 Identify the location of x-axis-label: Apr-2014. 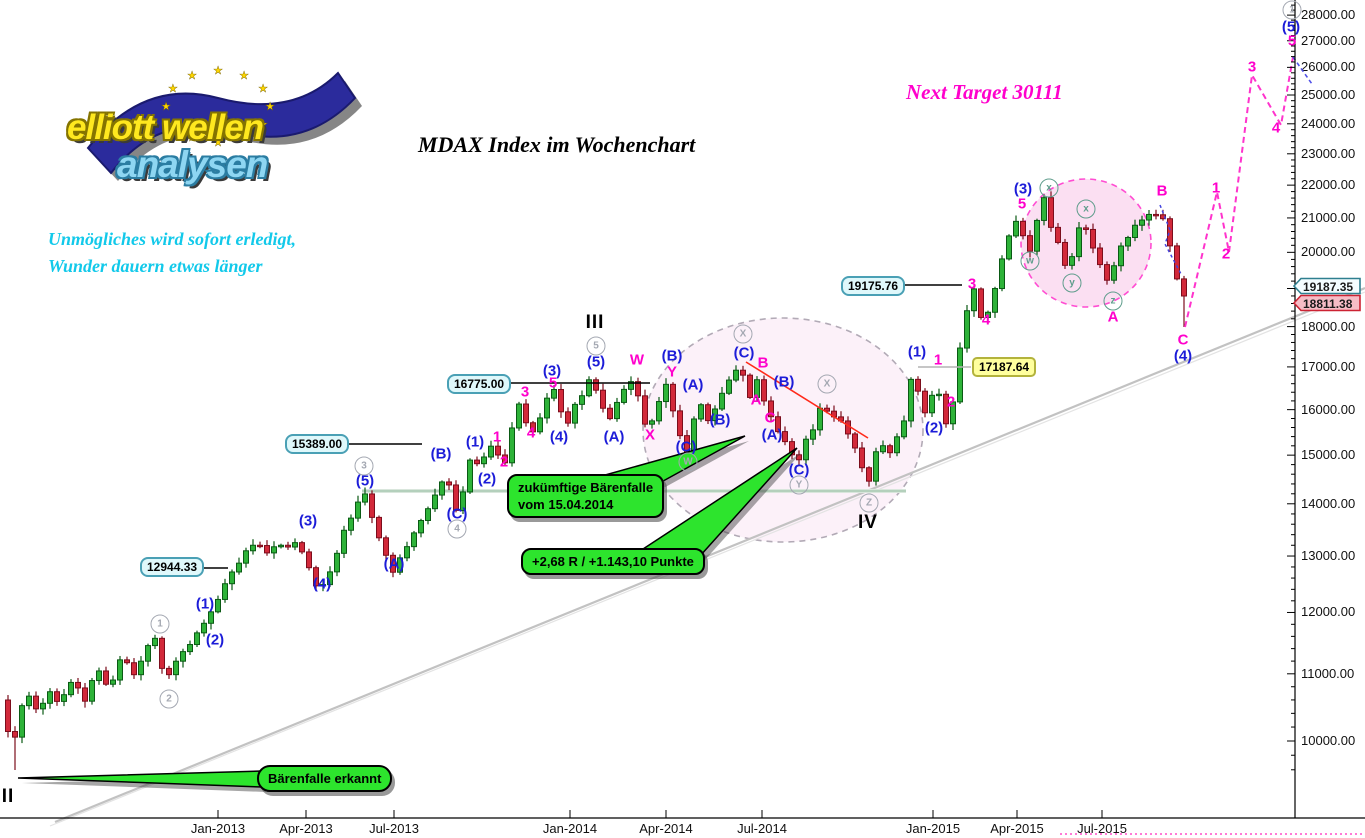
(666, 828).